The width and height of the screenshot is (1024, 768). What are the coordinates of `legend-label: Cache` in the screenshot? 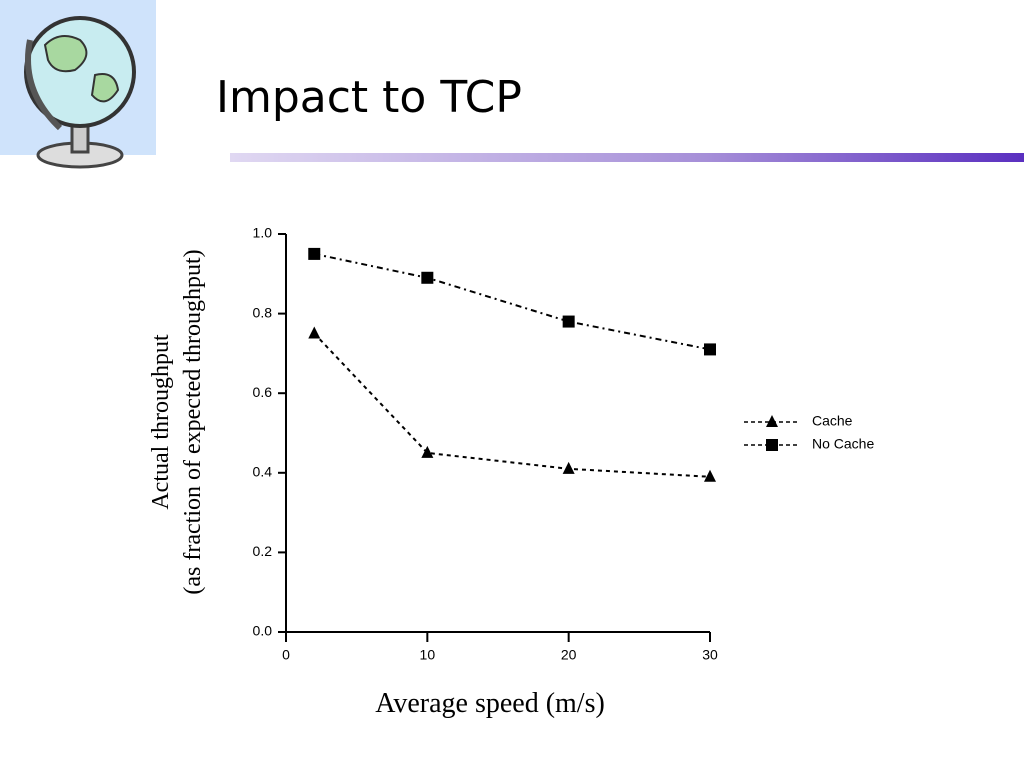 It's located at (832, 421).